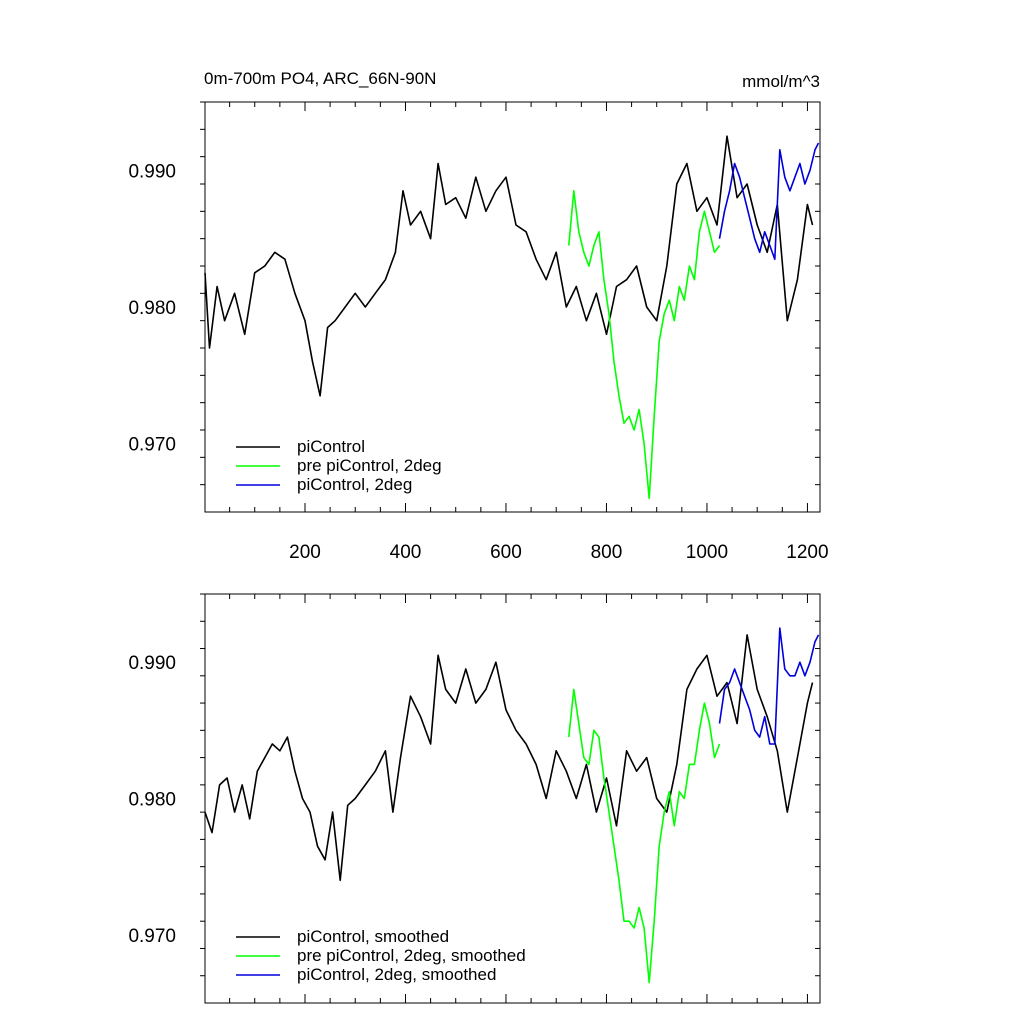  What do you see at coordinates (354, 484) in the screenshot?
I see `legend-entry: piControl, 2deg` at bounding box center [354, 484].